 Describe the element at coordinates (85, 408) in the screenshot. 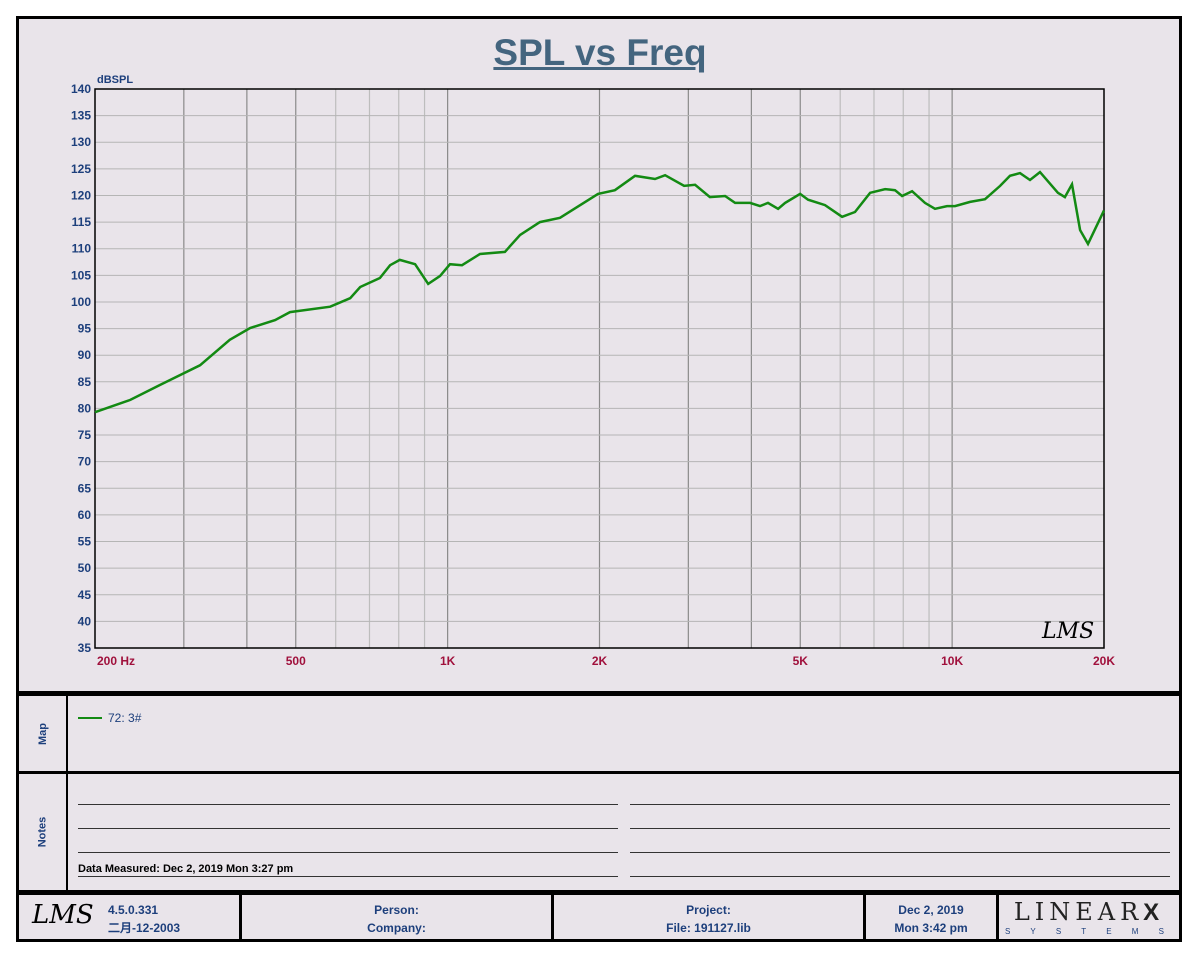

I see `y-tick-label: 80` at that location.